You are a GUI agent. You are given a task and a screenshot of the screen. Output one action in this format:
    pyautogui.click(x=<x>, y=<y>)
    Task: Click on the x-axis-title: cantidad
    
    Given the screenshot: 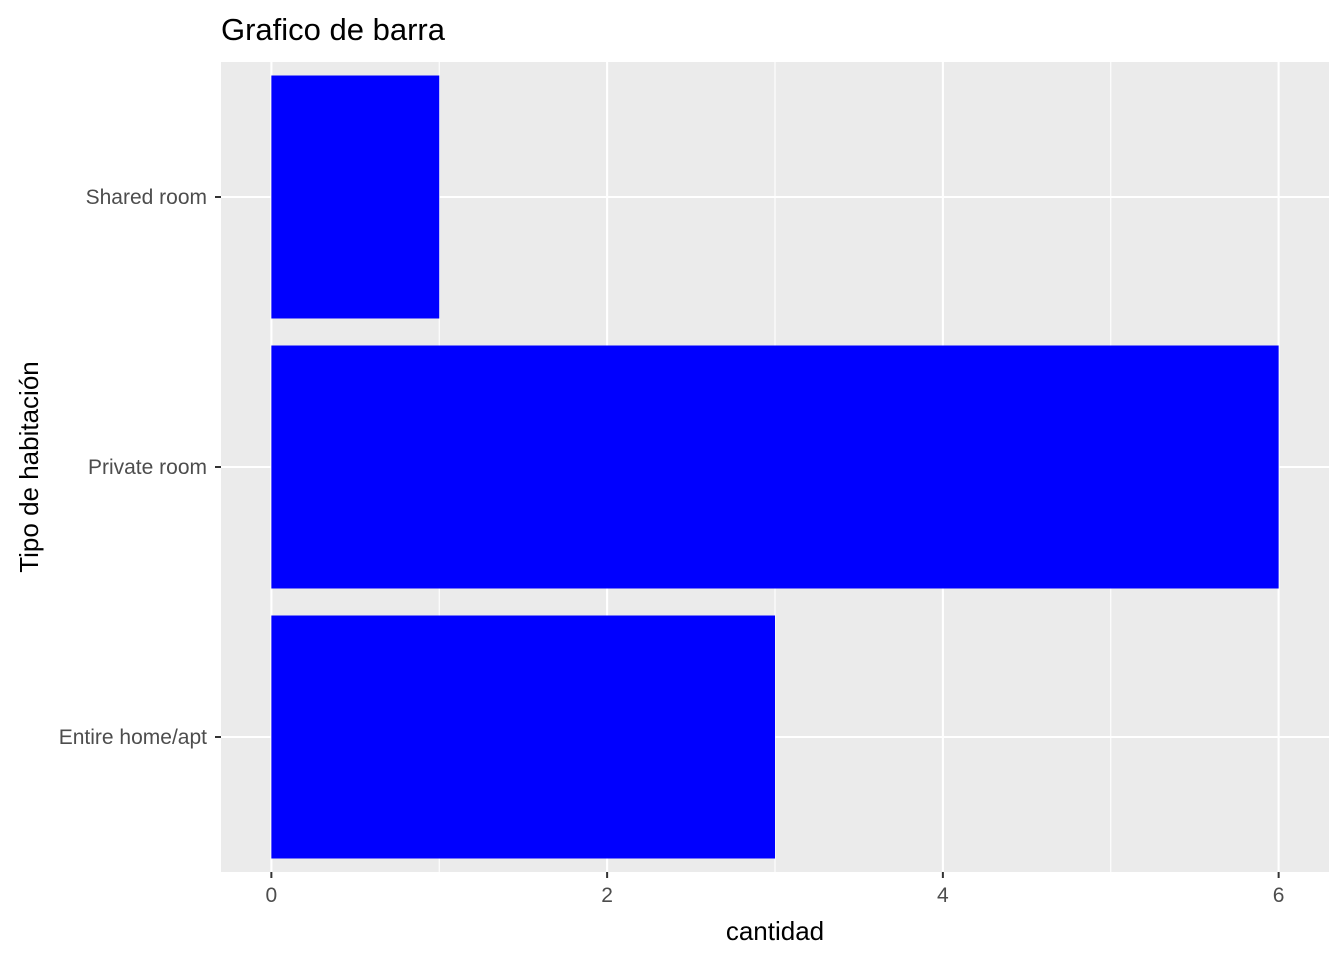 What is the action you would take?
    pyautogui.click(x=775, y=931)
    